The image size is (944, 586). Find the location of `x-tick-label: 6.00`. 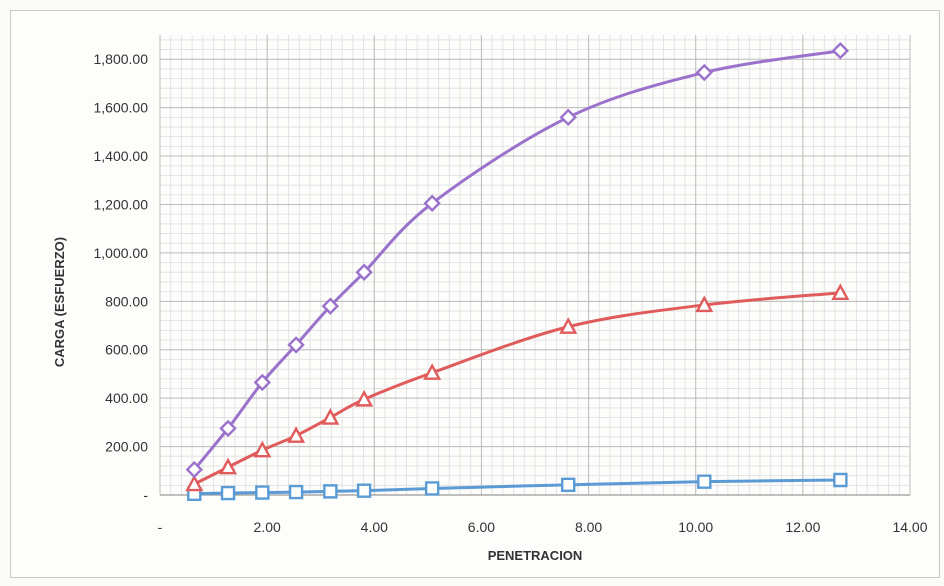

x-tick-label: 6.00 is located at coordinates (481, 527).